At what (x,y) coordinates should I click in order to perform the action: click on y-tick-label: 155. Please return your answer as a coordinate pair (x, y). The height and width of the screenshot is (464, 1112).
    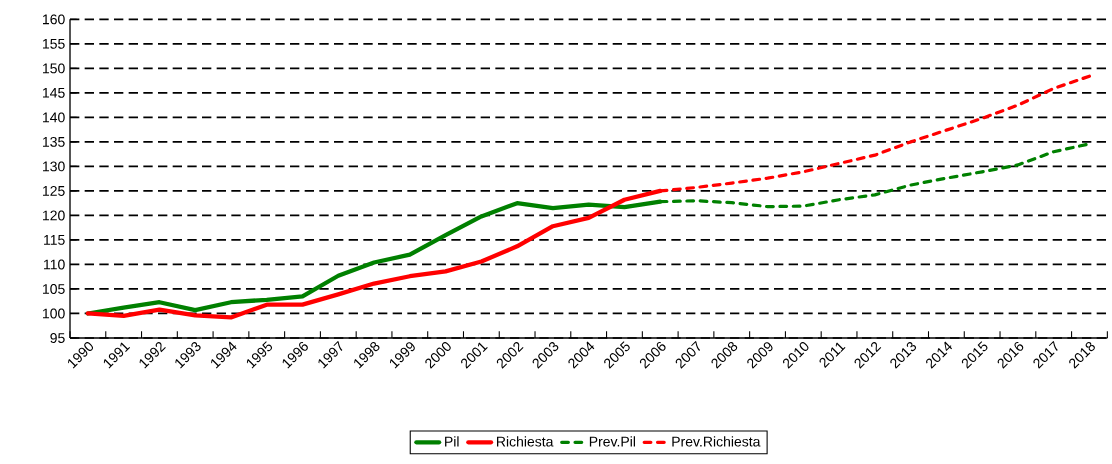
    Looking at the image, I should click on (54, 43).